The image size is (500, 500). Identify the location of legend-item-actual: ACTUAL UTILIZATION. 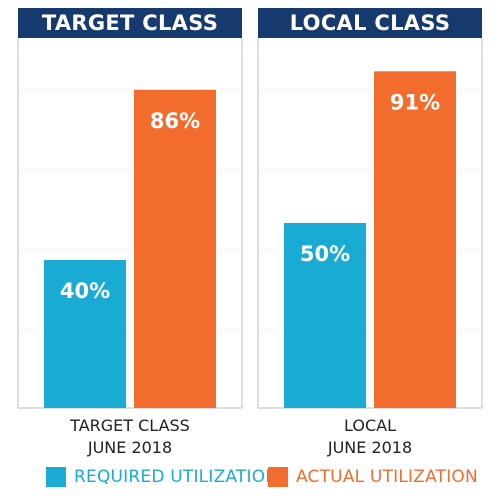
(373, 477).